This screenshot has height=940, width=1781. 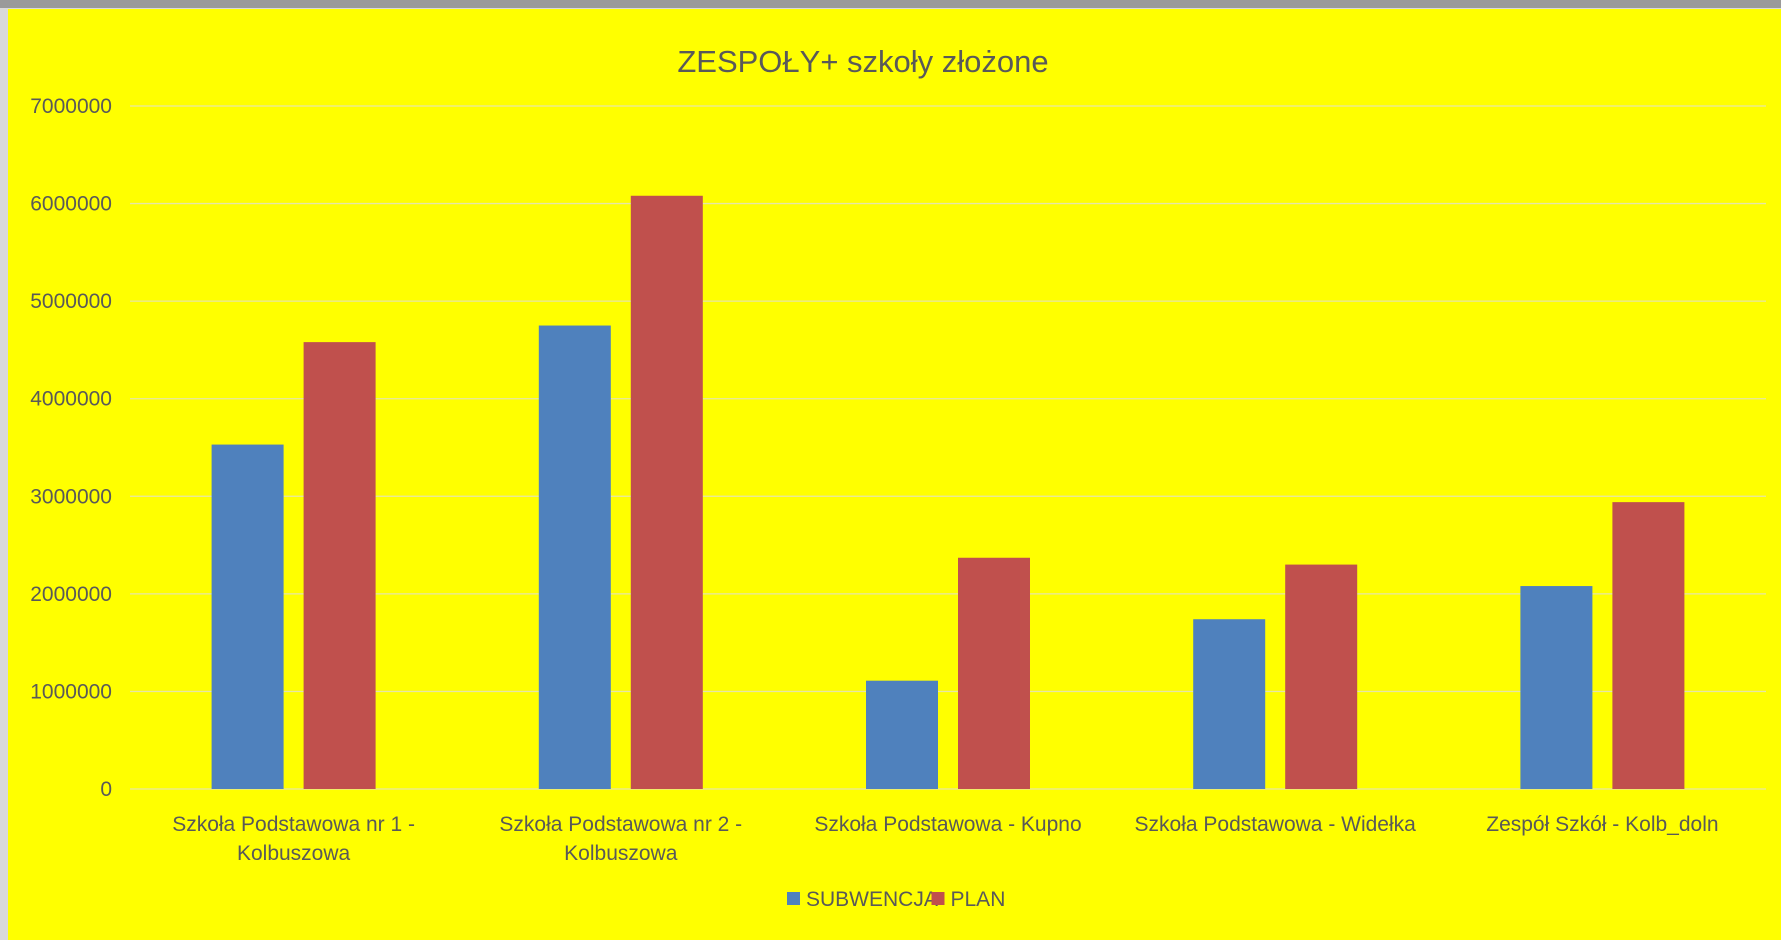 I want to click on y-tick-label: 0, so click(x=106, y=789).